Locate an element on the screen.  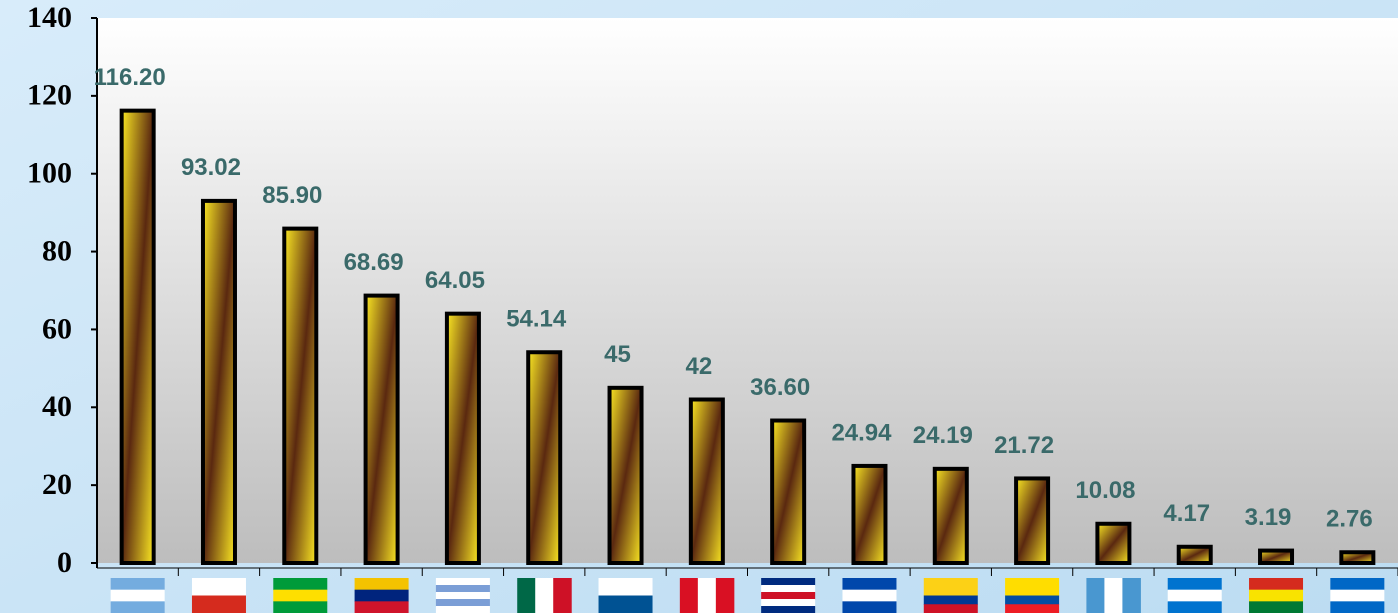
value-label: 42 is located at coordinates (698, 366).